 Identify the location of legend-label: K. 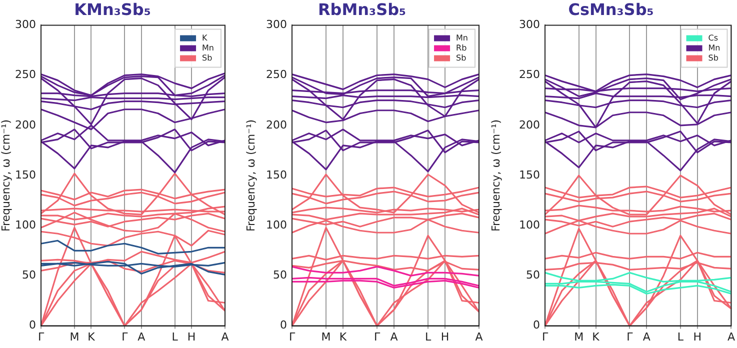
(205, 37).